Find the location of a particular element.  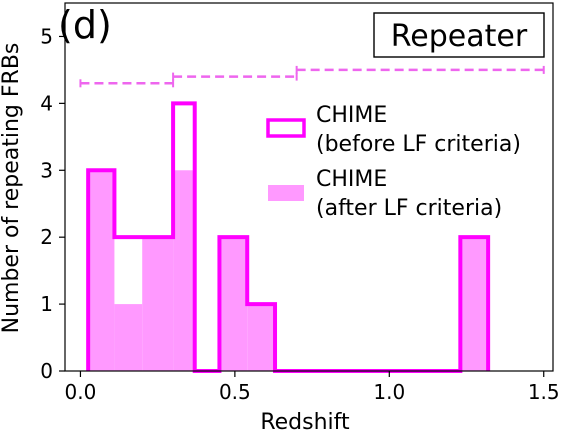

bin-range-markers is located at coordinates (312, 76).